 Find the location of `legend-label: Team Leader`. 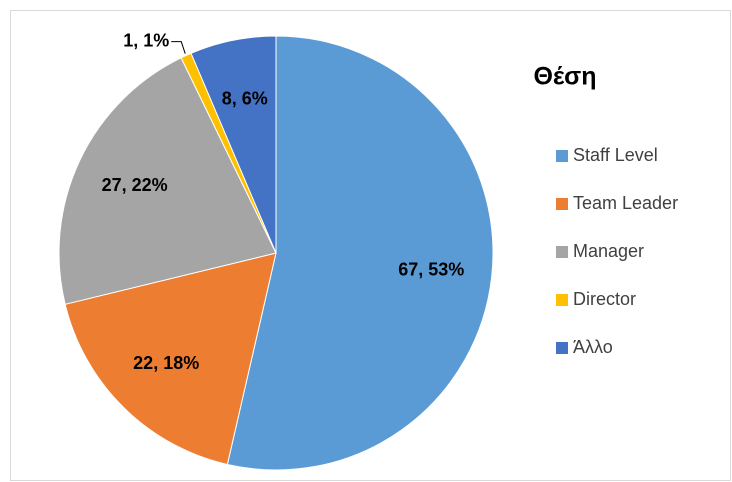

legend-label: Team Leader is located at coordinates (625, 203).